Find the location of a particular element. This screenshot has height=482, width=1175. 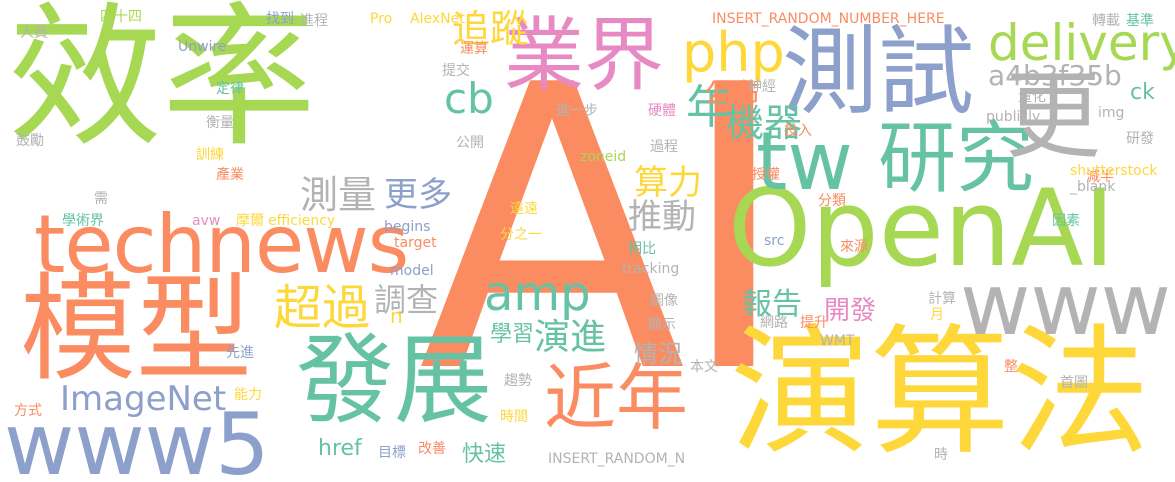

word-qingkuang: 情況 is located at coordinates (658, 354).